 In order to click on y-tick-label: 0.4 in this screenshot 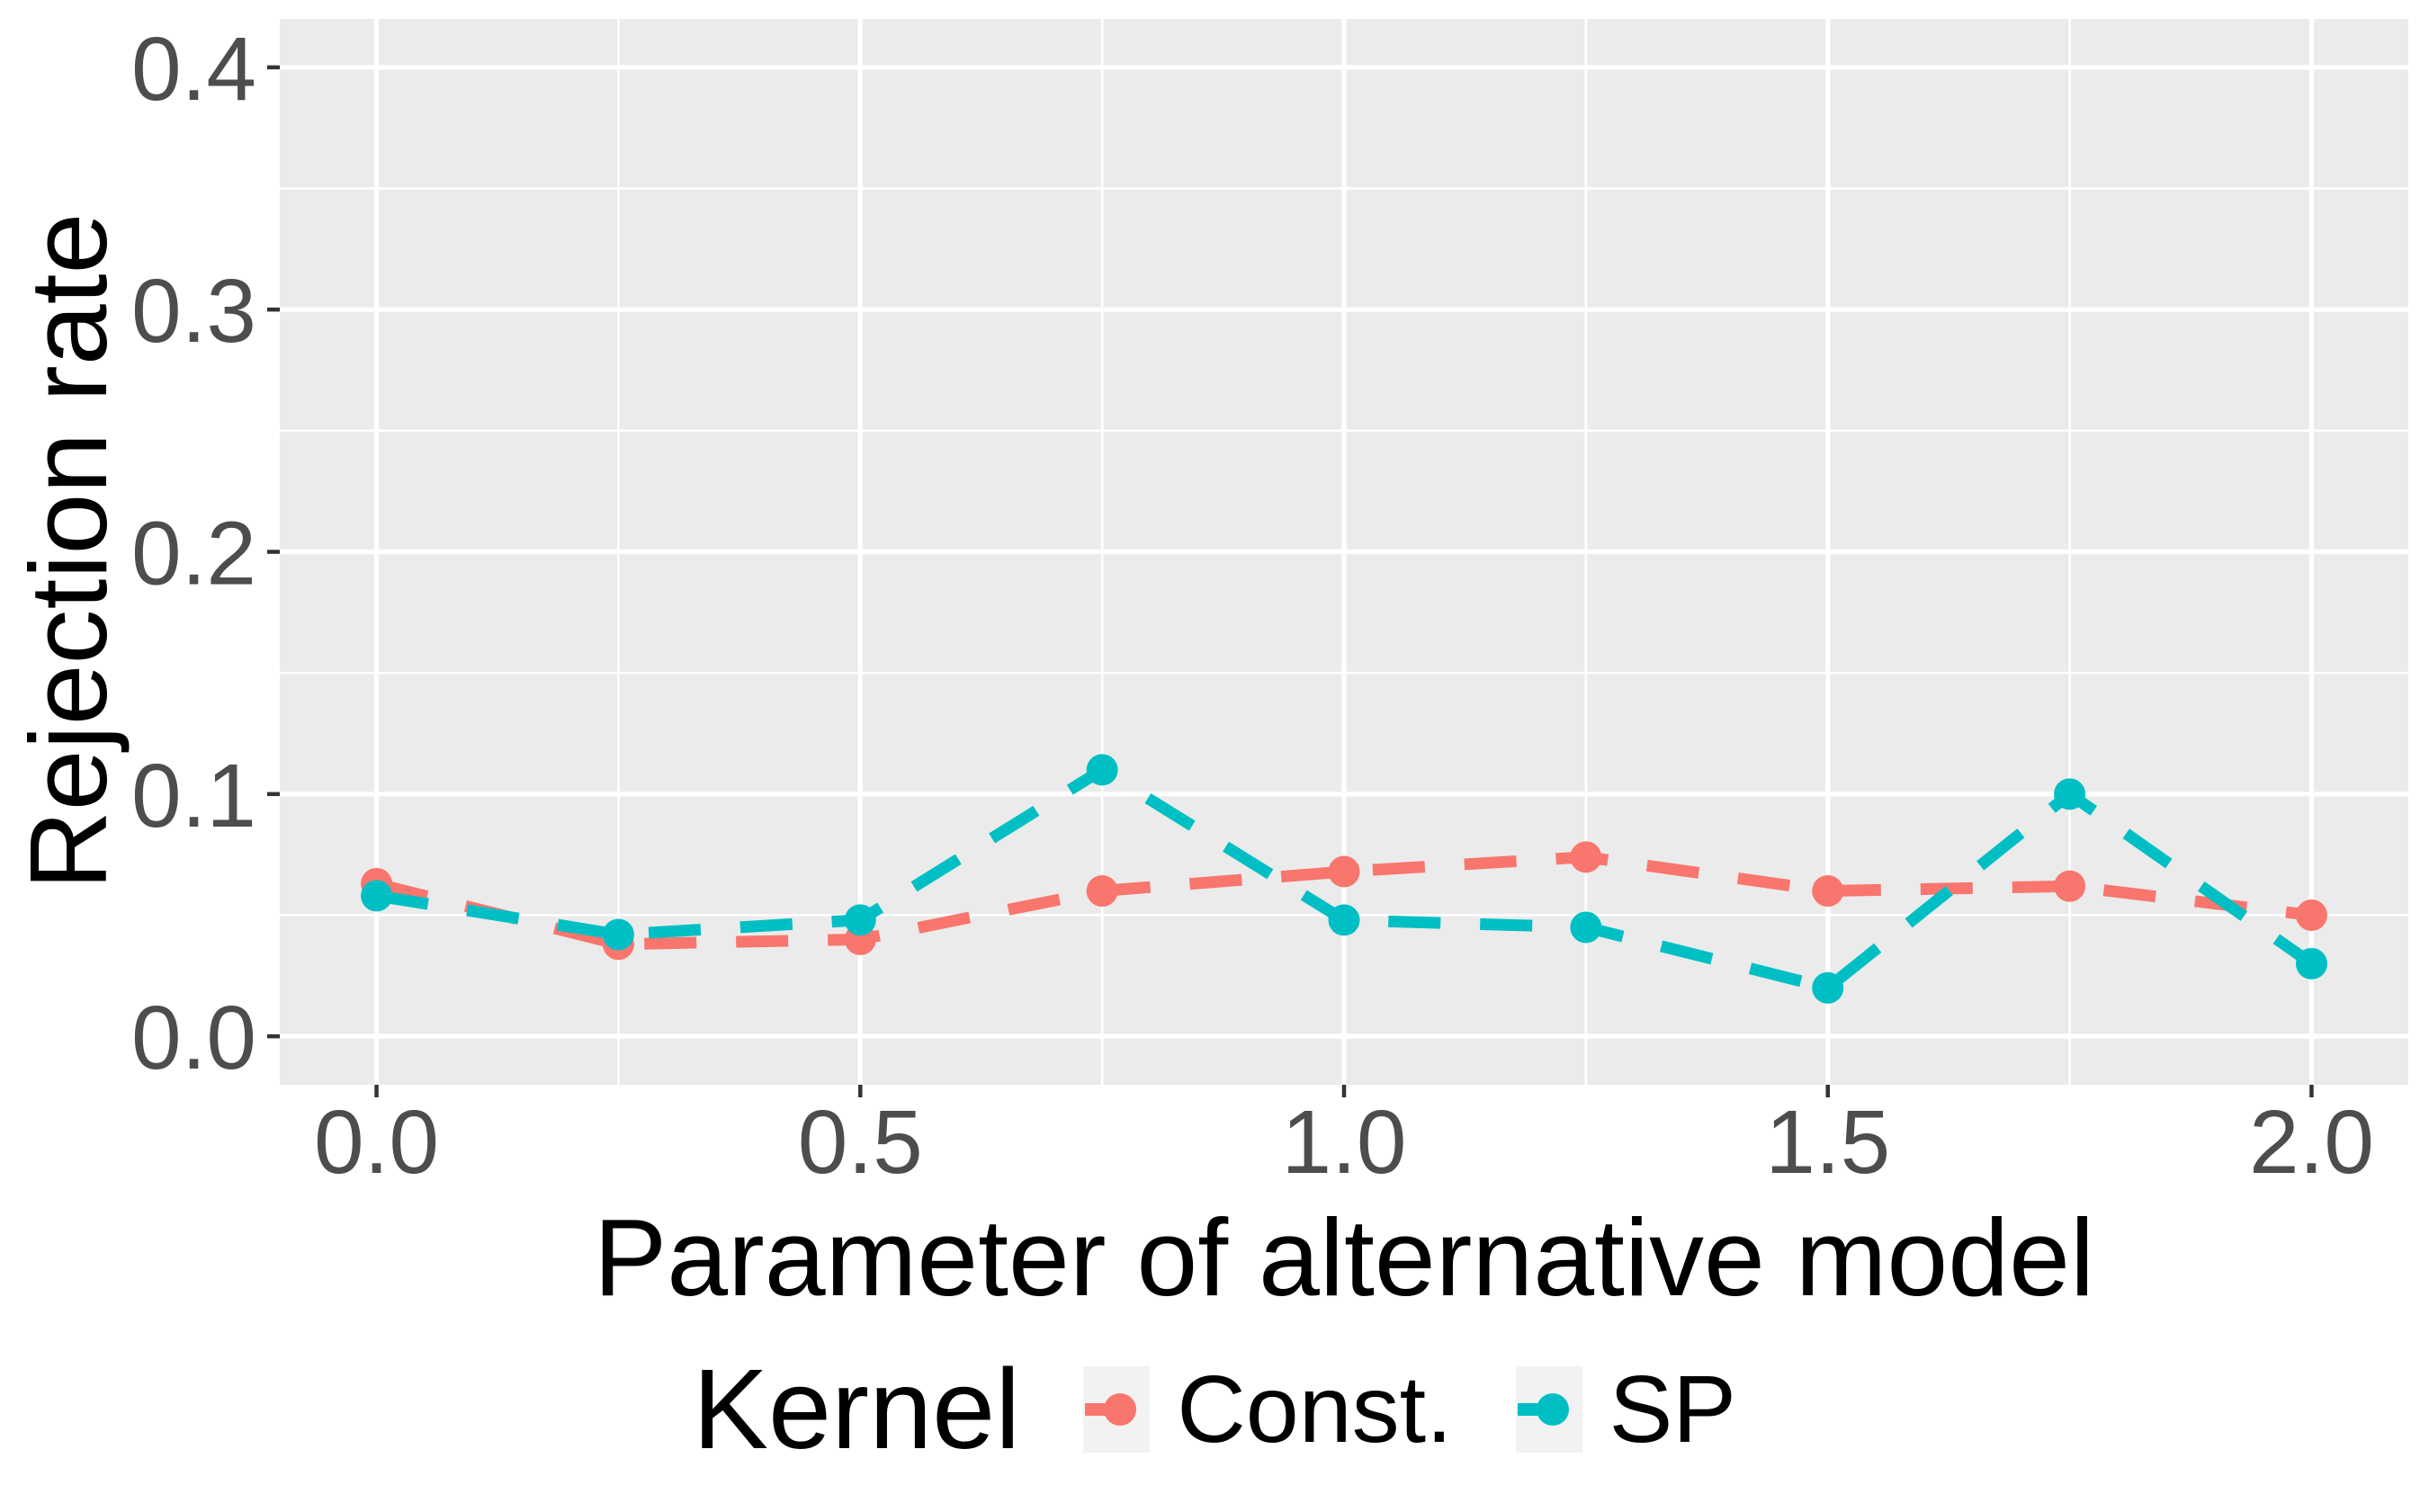, I will do `click(193, 69)`.